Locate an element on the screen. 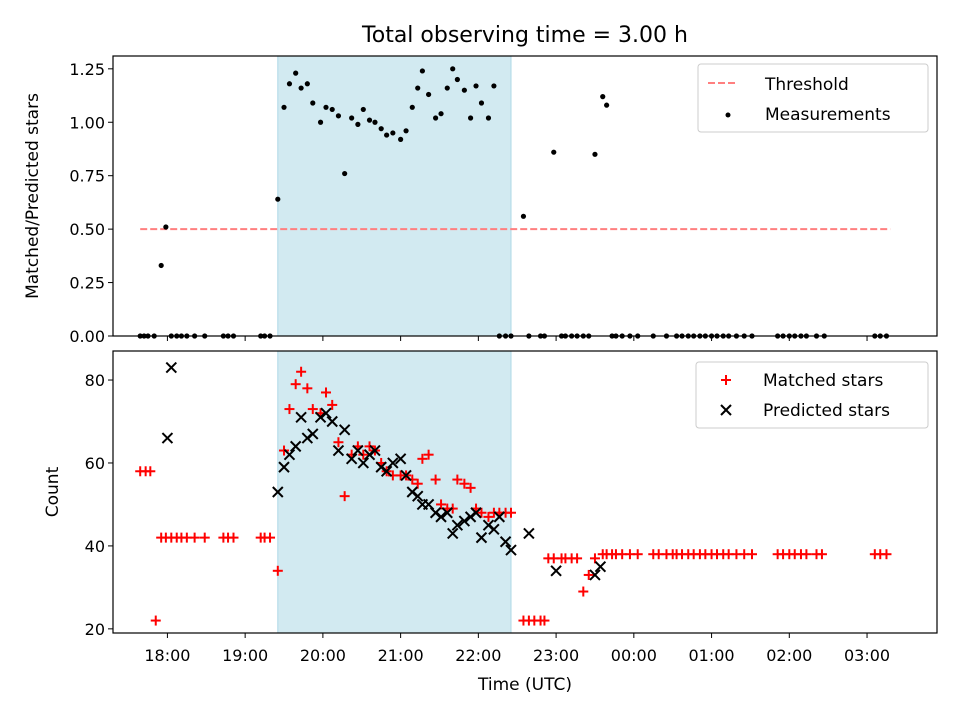 The height and width of the screenshot is (720, 960). matched-stars-legend-swatch is located at coordinates (726, 380).